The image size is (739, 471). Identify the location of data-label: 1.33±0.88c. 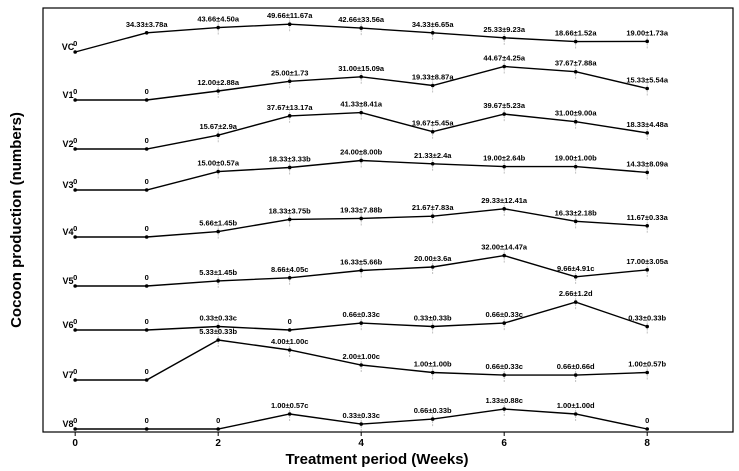
(503, 400).